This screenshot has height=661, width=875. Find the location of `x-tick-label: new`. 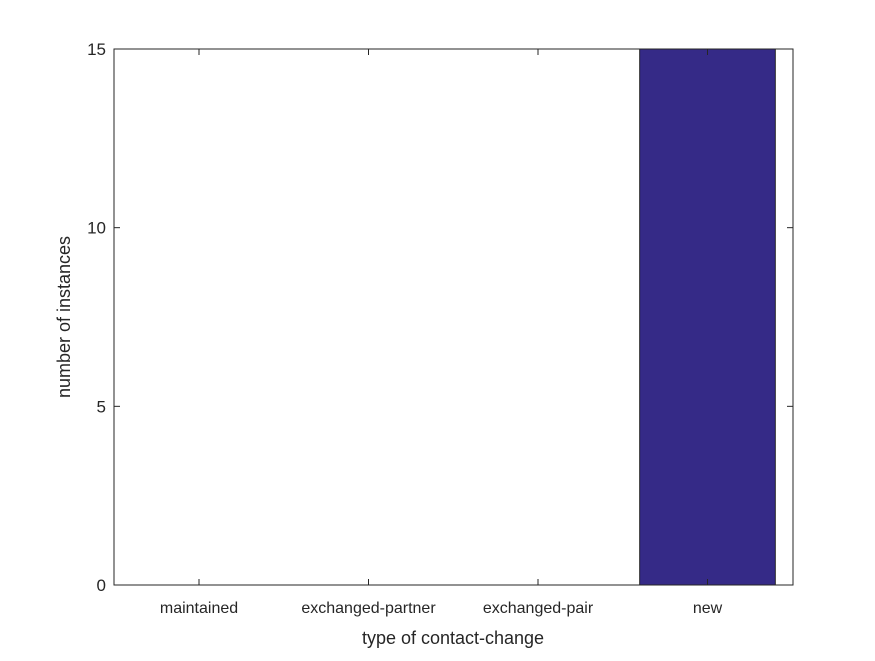

x-tick-label: new is located at coordinates (708, 608).